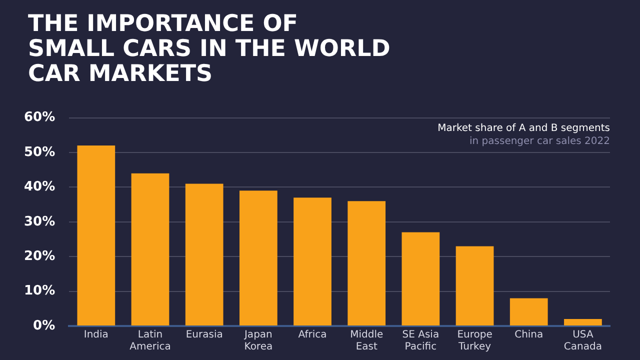 The image size is (640, 360). I want to click on x-tick-label: SE Asia Pacific, so click(421, 341).